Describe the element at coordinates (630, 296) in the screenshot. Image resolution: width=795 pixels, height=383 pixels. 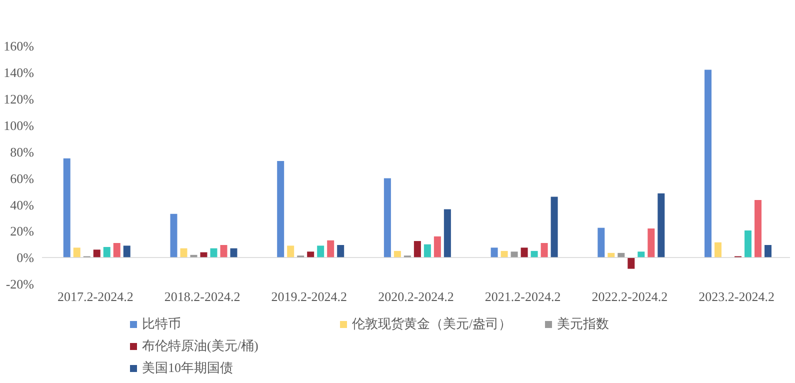
I see `x-tick-label: 2022.2-2024.2` at that location.